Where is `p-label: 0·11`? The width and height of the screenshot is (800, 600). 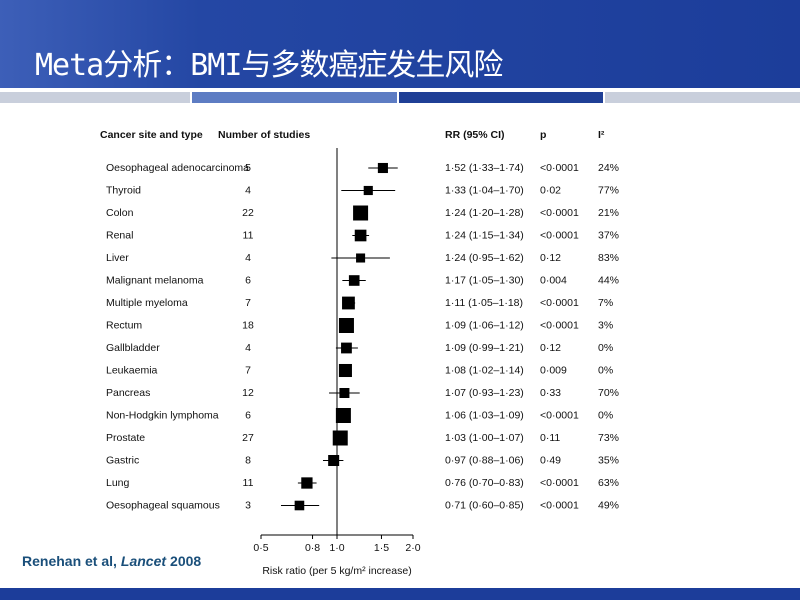 p-label: 0·11 is located at coordinates (550, 438).